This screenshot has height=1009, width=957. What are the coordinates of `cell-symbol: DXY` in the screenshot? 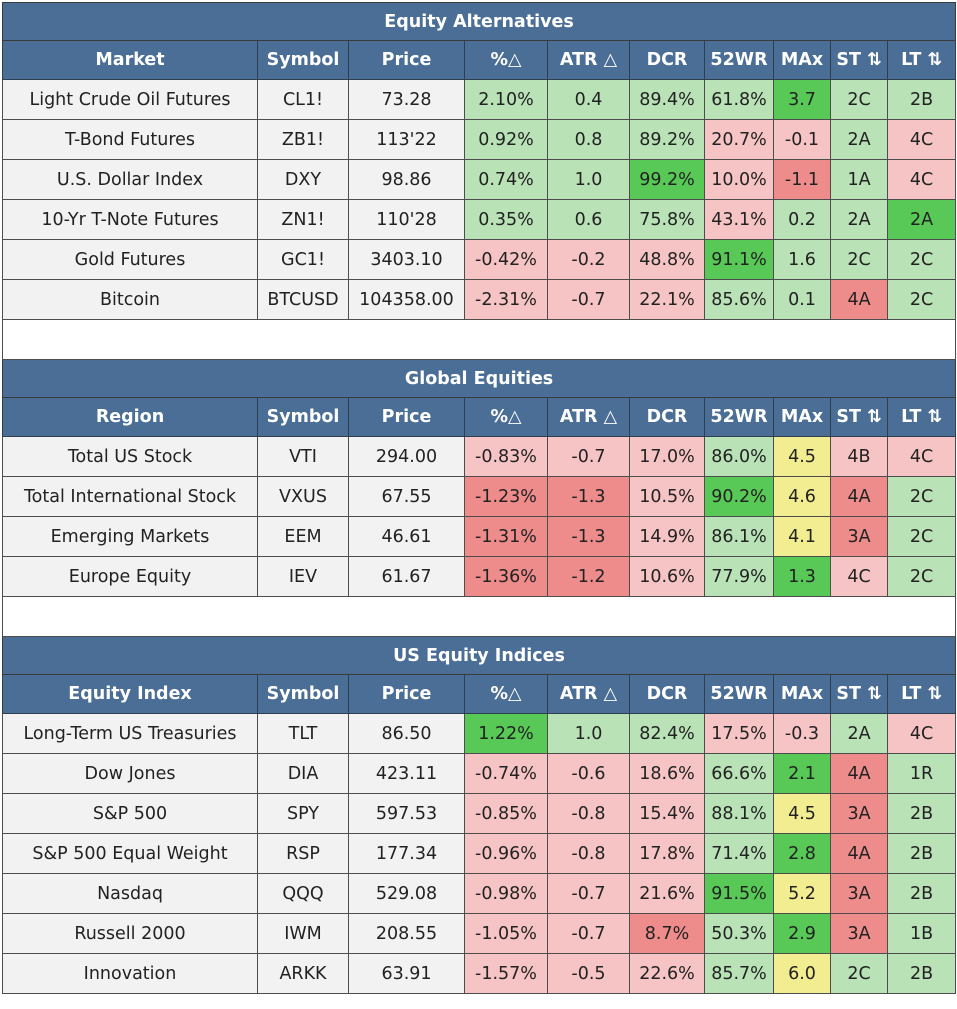 It's located at (303, 179).